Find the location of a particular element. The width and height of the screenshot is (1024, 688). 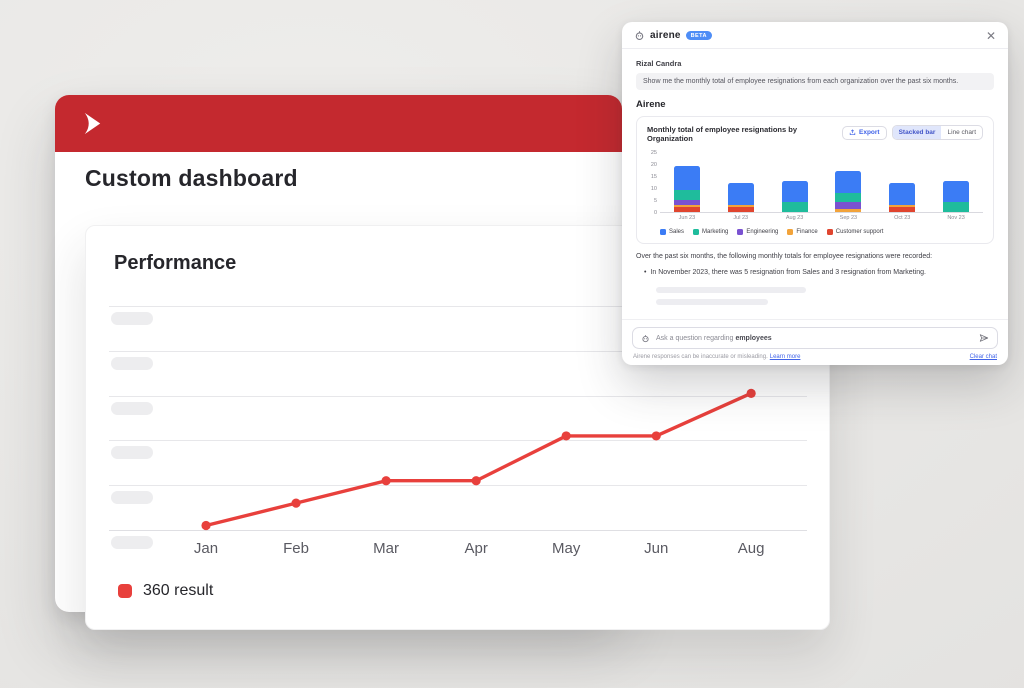

toggle-line-chart: Line chart is located at coordinates (961, 132).